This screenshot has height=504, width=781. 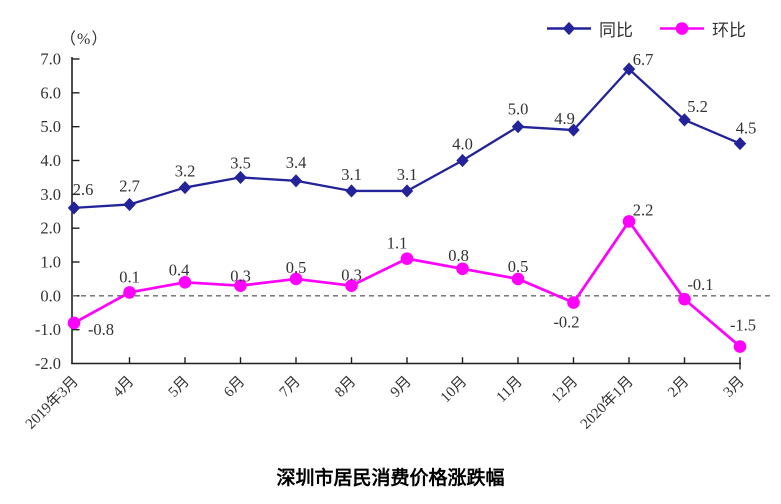 I want to click on y-tick-label: 3.0, so click(x=50, y=194).